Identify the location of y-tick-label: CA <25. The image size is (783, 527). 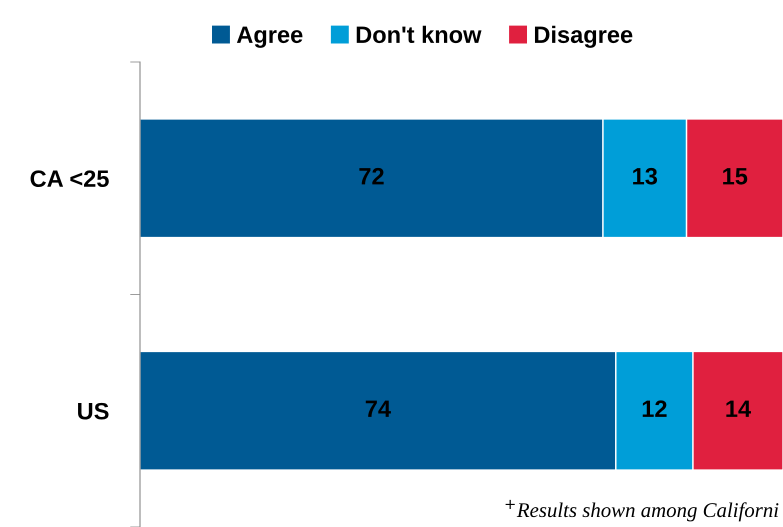
(69, 179).